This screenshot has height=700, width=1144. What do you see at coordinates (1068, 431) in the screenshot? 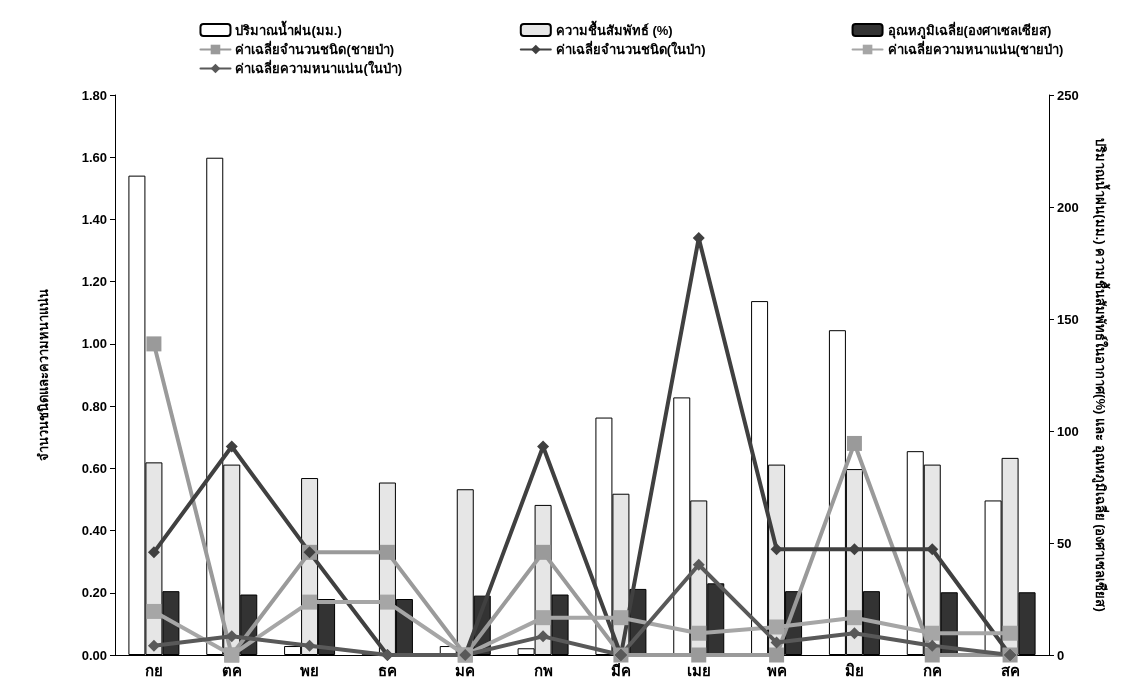
I see `y2-tick-label: 100` at bounding box center [1068, 431].